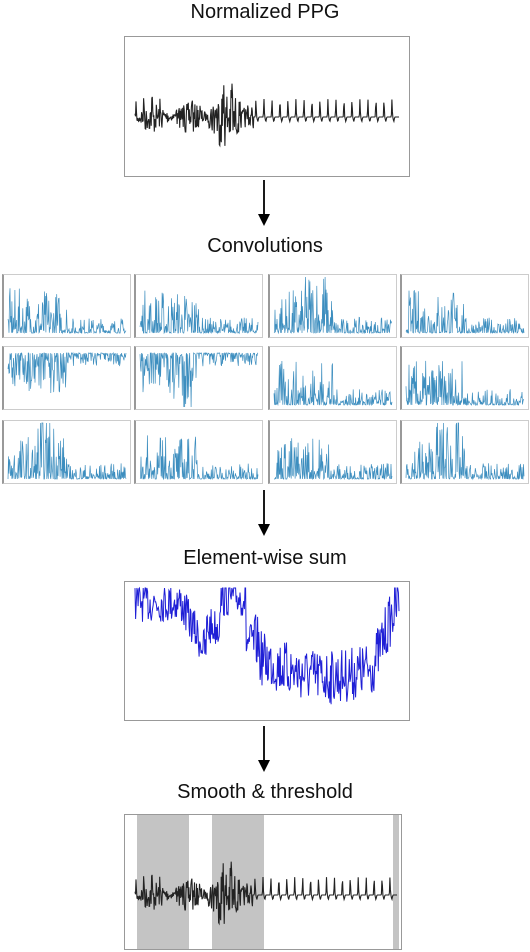 The width and height of the screenshot is (530, 952). Describe the element at coordinates (265, 558) in the screenshot. I see `title-element-wise-sum: Element-wise sum` at that location.